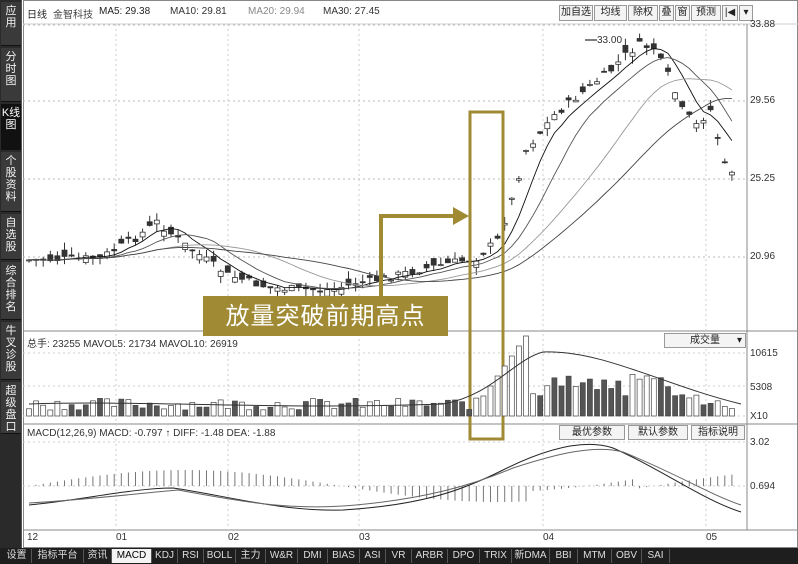  Describe the element at coordinates (385, 478) in the screenshot. I see `macd-diff-line` at that location.